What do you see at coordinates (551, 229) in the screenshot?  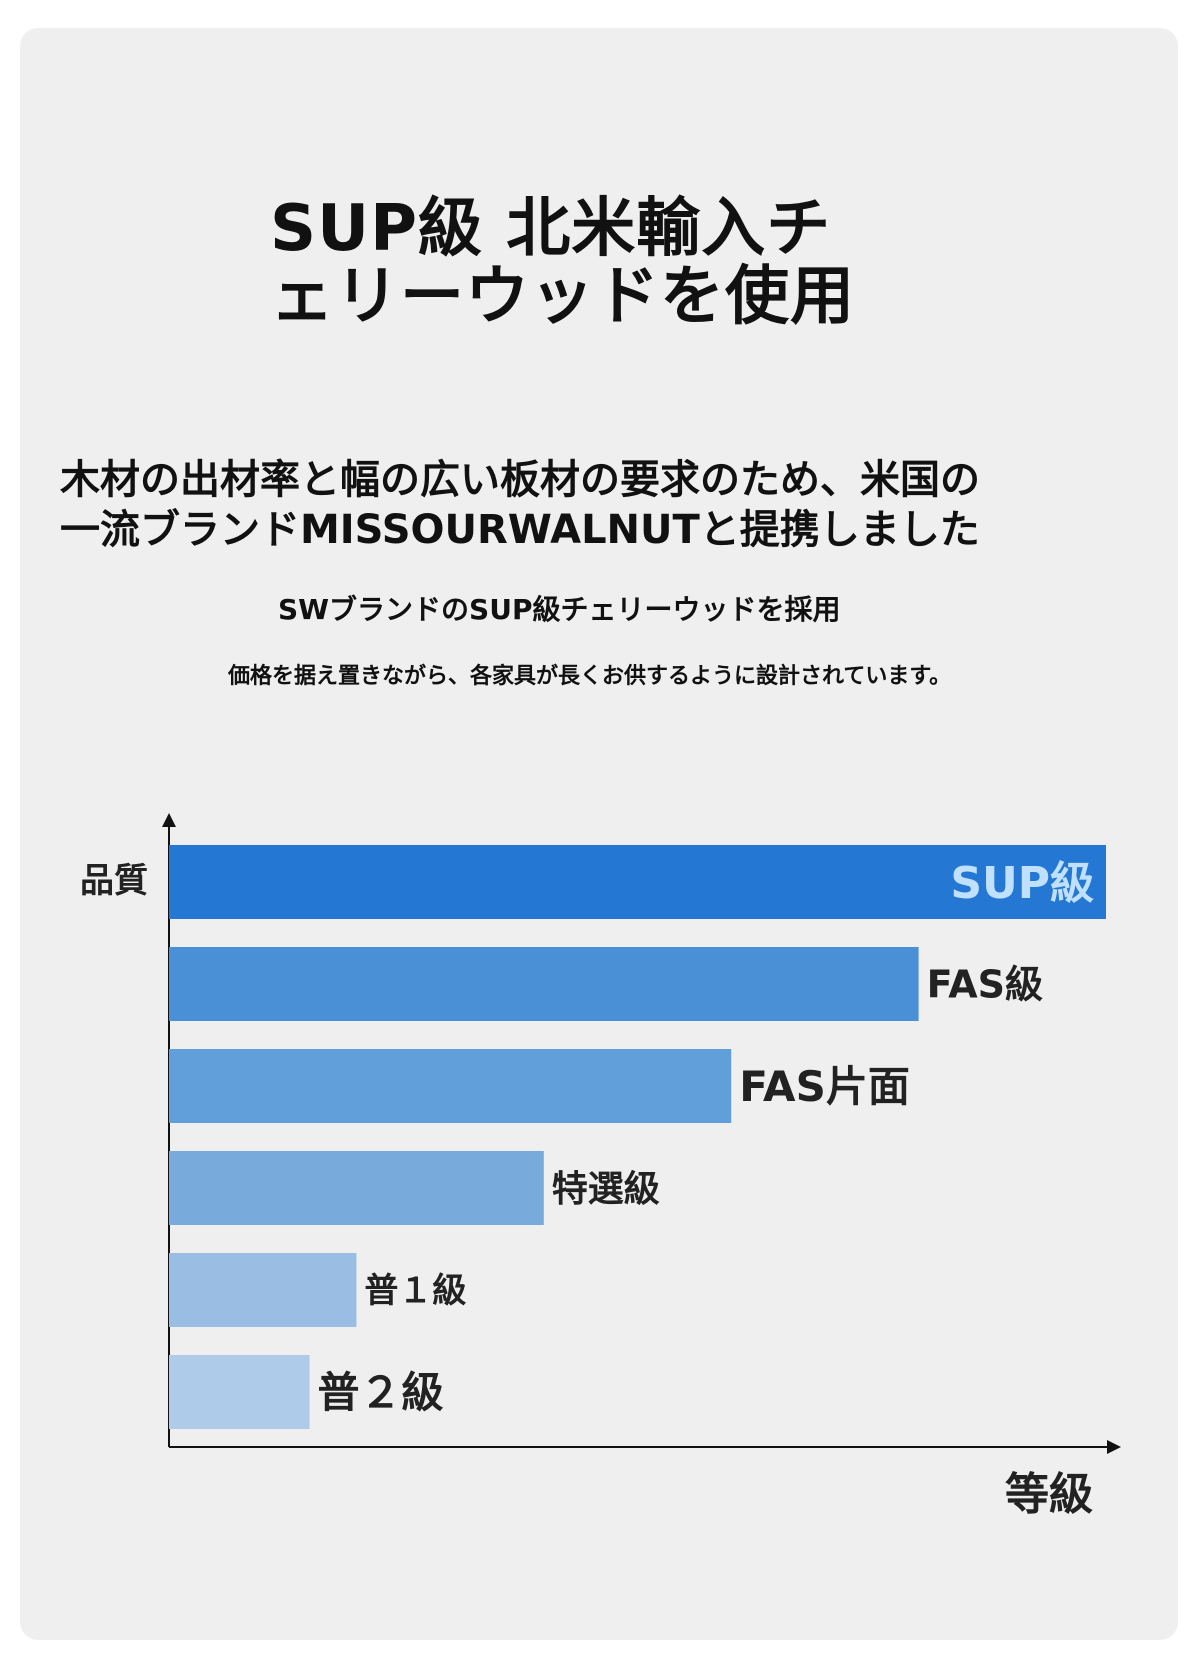 I see `title-line-1: SUP級 北米輸入チ` at bounding box center [551, 229].